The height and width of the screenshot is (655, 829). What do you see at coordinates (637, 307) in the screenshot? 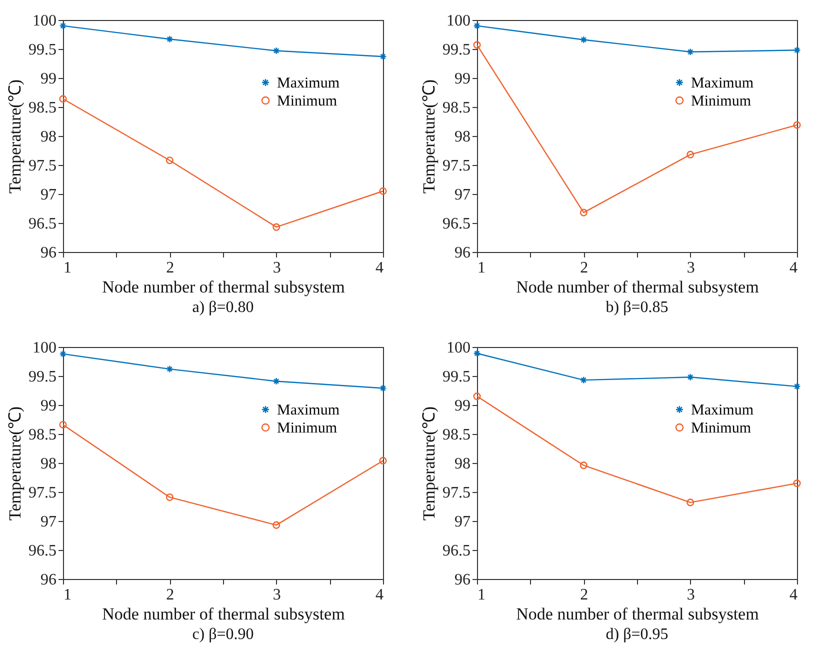
I see `text: b) β=0.85` at bounding box center [637, 307].